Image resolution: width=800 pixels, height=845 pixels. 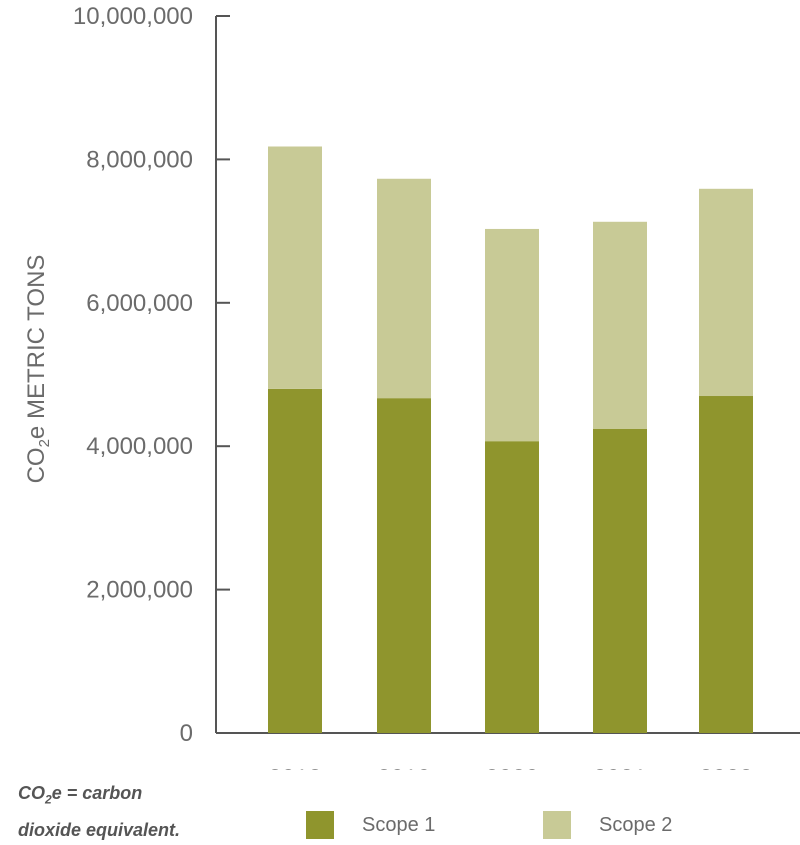 What do you see at coordinates (139, 159) in the screenshot?
I see `y-tick-label: 8,000,000` at bounding box center [139, 159].